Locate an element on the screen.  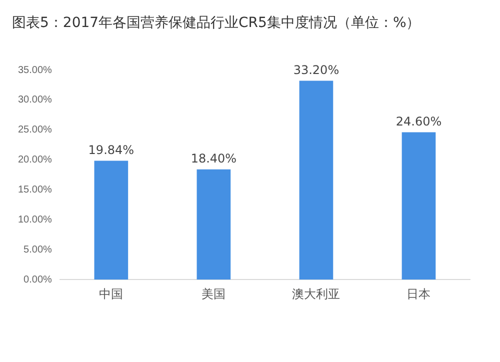
y-tick-label: 25.00% is located at coordinates (35, 130).